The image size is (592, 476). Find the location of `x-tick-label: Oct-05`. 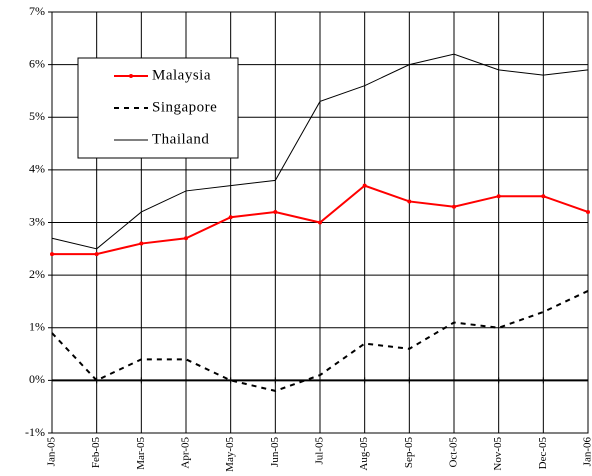

x-tick-label: Oct-05 is located at coordinates (454, 452).